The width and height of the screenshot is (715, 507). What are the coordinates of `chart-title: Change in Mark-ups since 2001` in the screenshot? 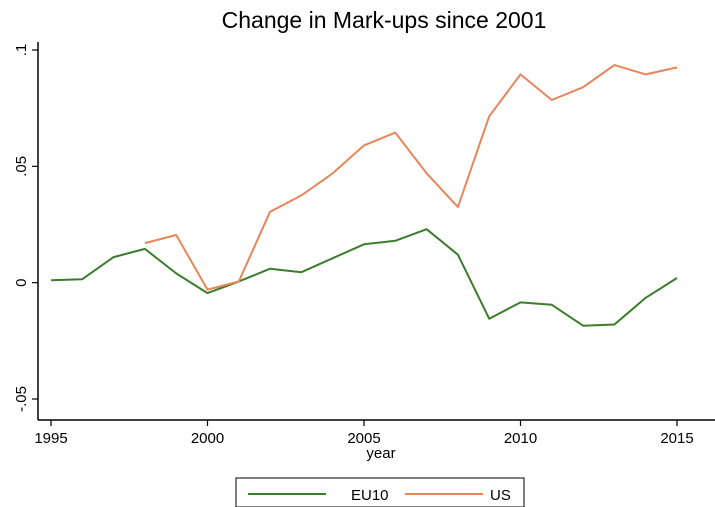 It's located at (384, 20).